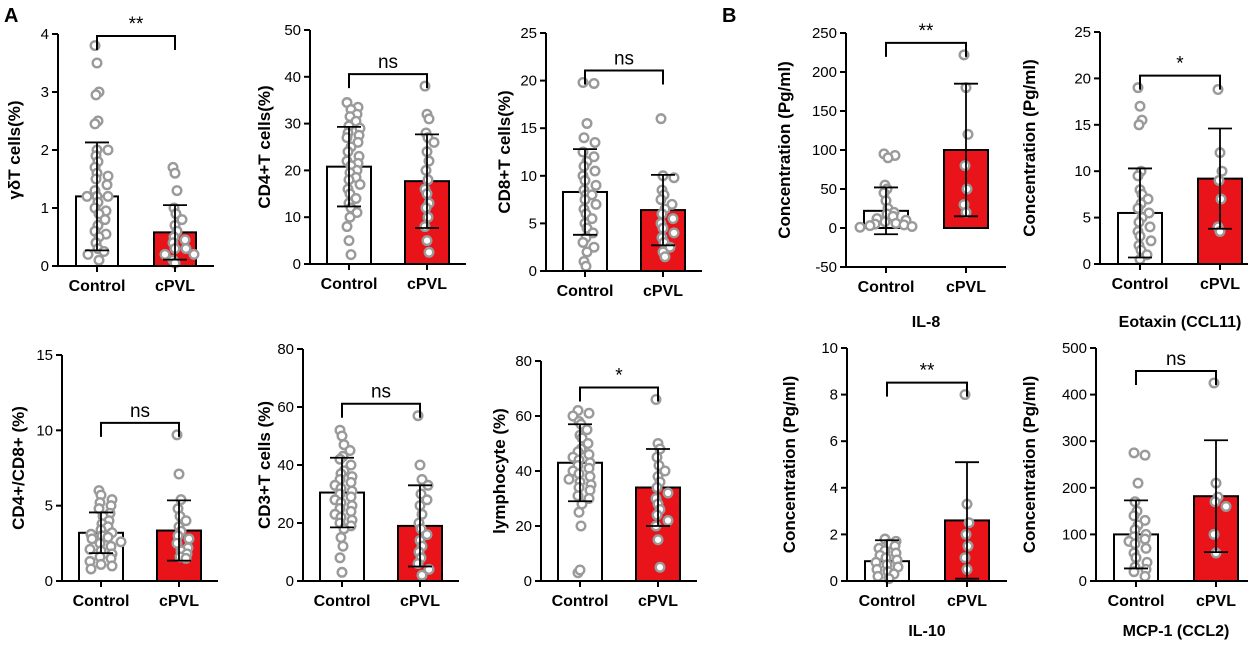  Describe the element at coordinates (1180, 64) in the screenshot. I see `significance-label: *` at that location.